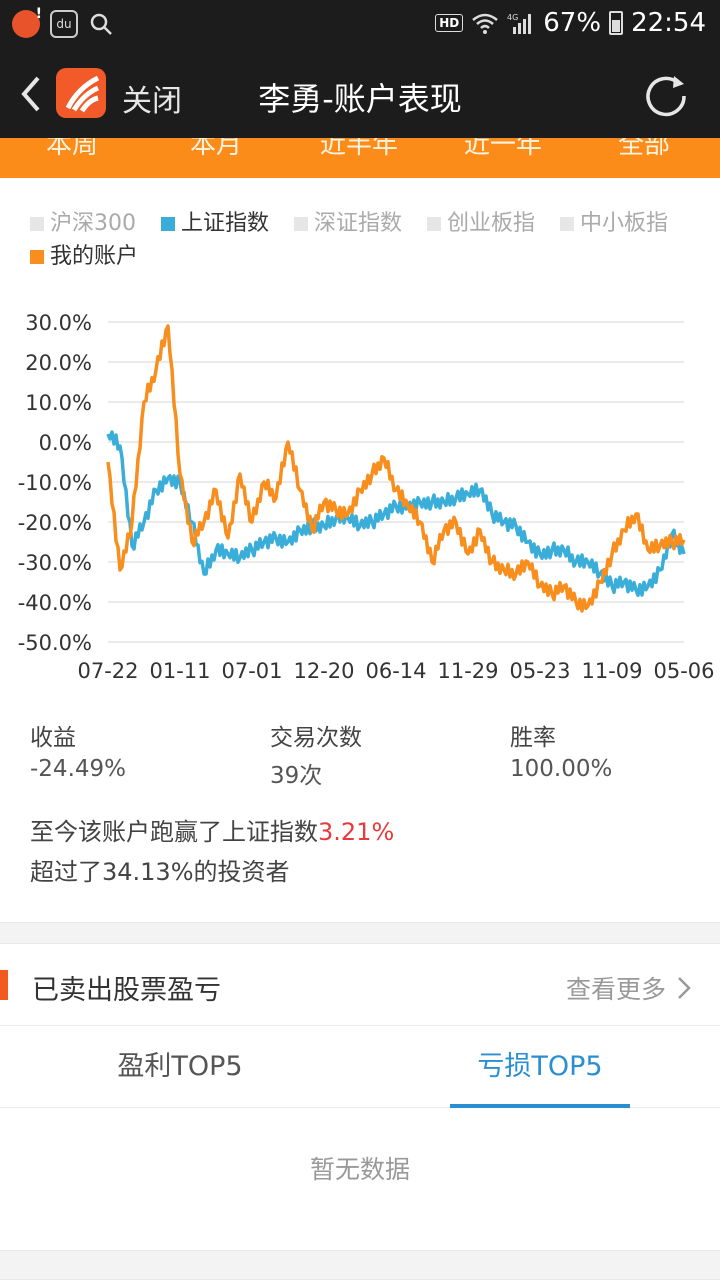 The width and height of the screenshot is (720, 1280). I want to click on result-tabs: 盈利TOP5 亏损TOP5, so click(360, 1067).